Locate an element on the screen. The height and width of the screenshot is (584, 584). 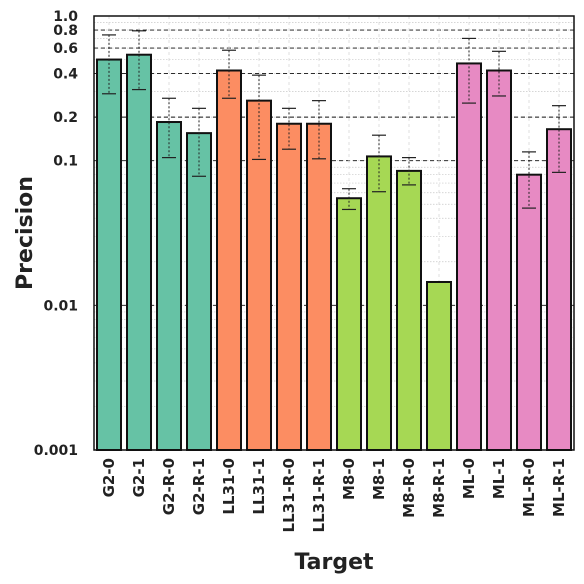
x-tick-label: G2-R-0 is located at coordinates (169, 486).